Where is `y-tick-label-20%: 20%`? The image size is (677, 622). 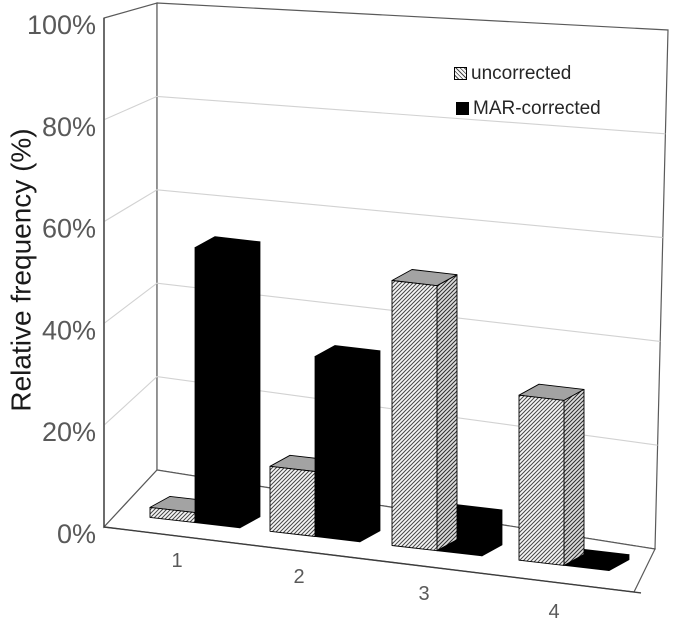
y-tick-label-20%: 20% is located at coordinates (69, 432).